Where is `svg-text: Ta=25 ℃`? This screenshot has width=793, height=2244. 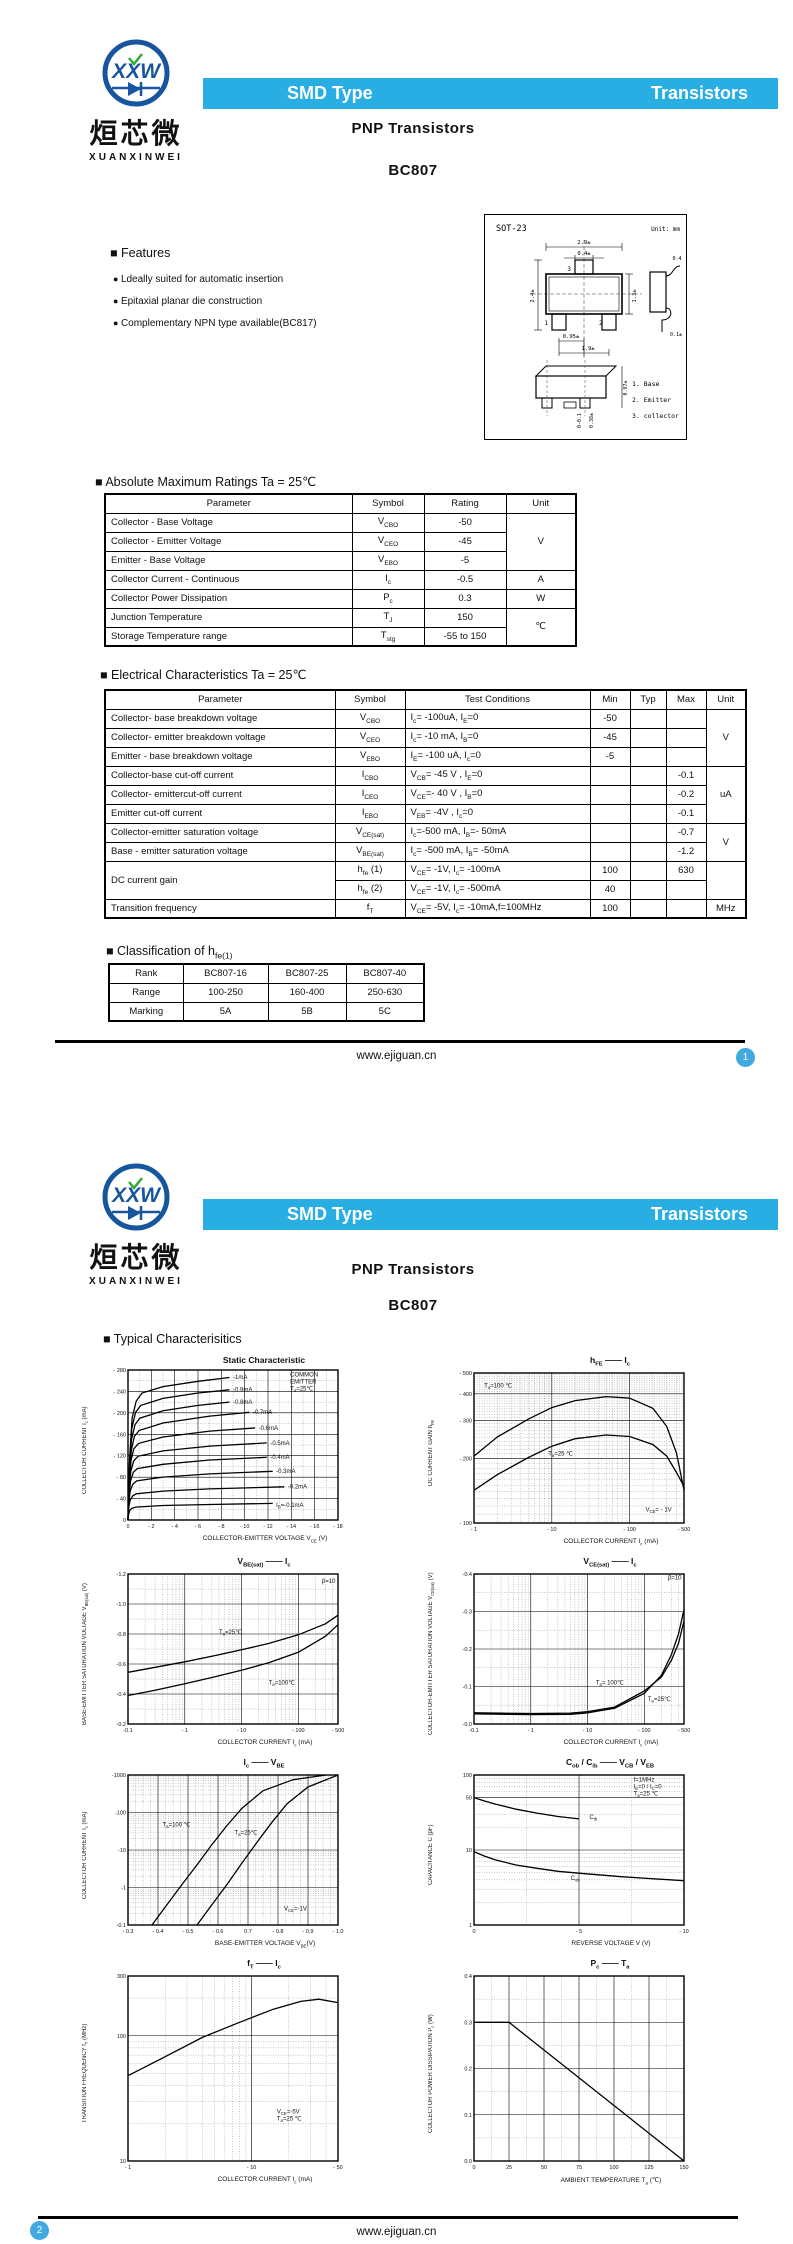
svg-text: Ta=25 ℃ is located at coordinates (646, 1794).